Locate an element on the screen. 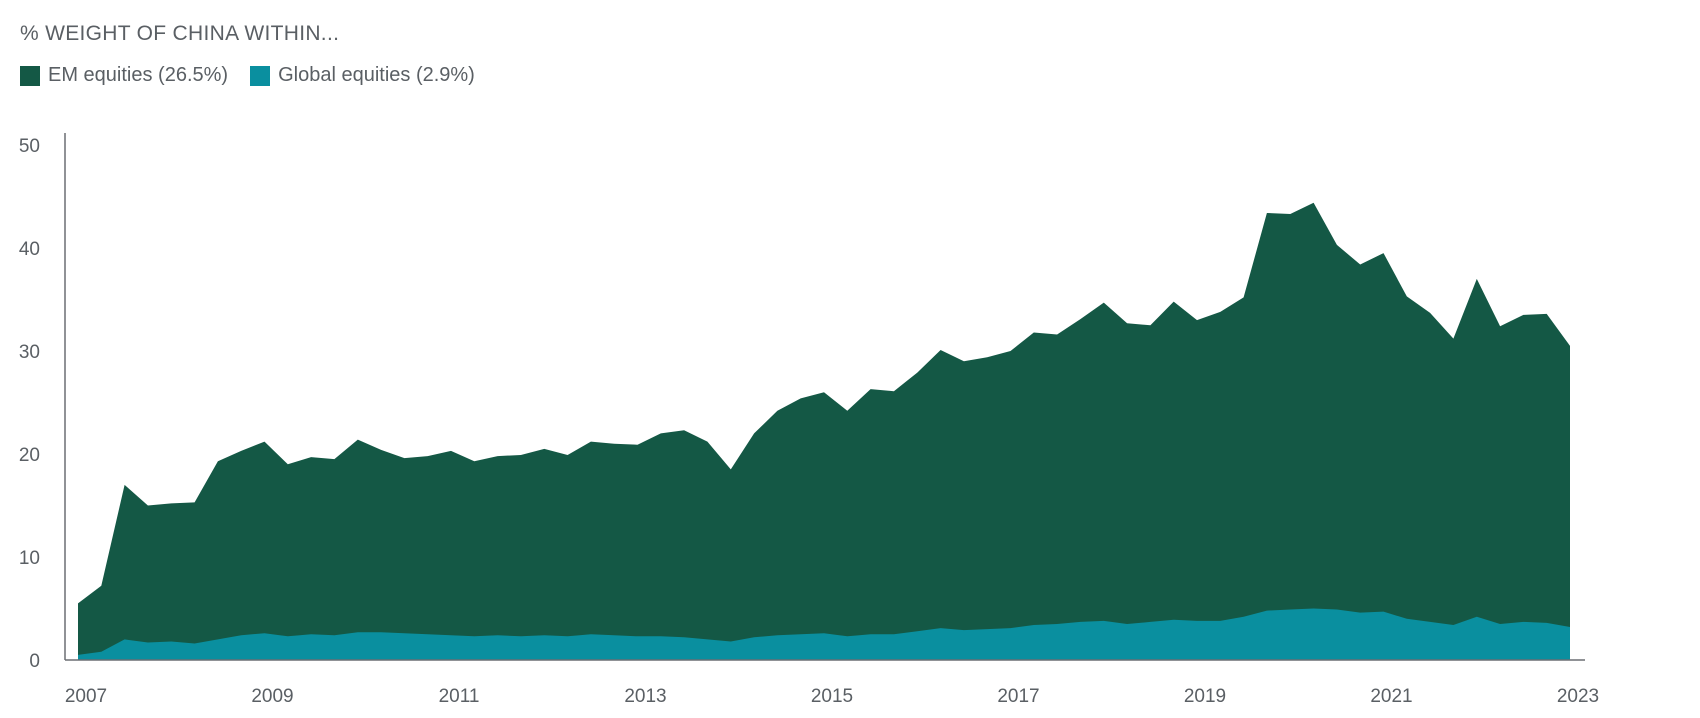 The width and height of the screenshot is (1700, 718). y-tick-label: 20 is located at coordinates (29, 455).